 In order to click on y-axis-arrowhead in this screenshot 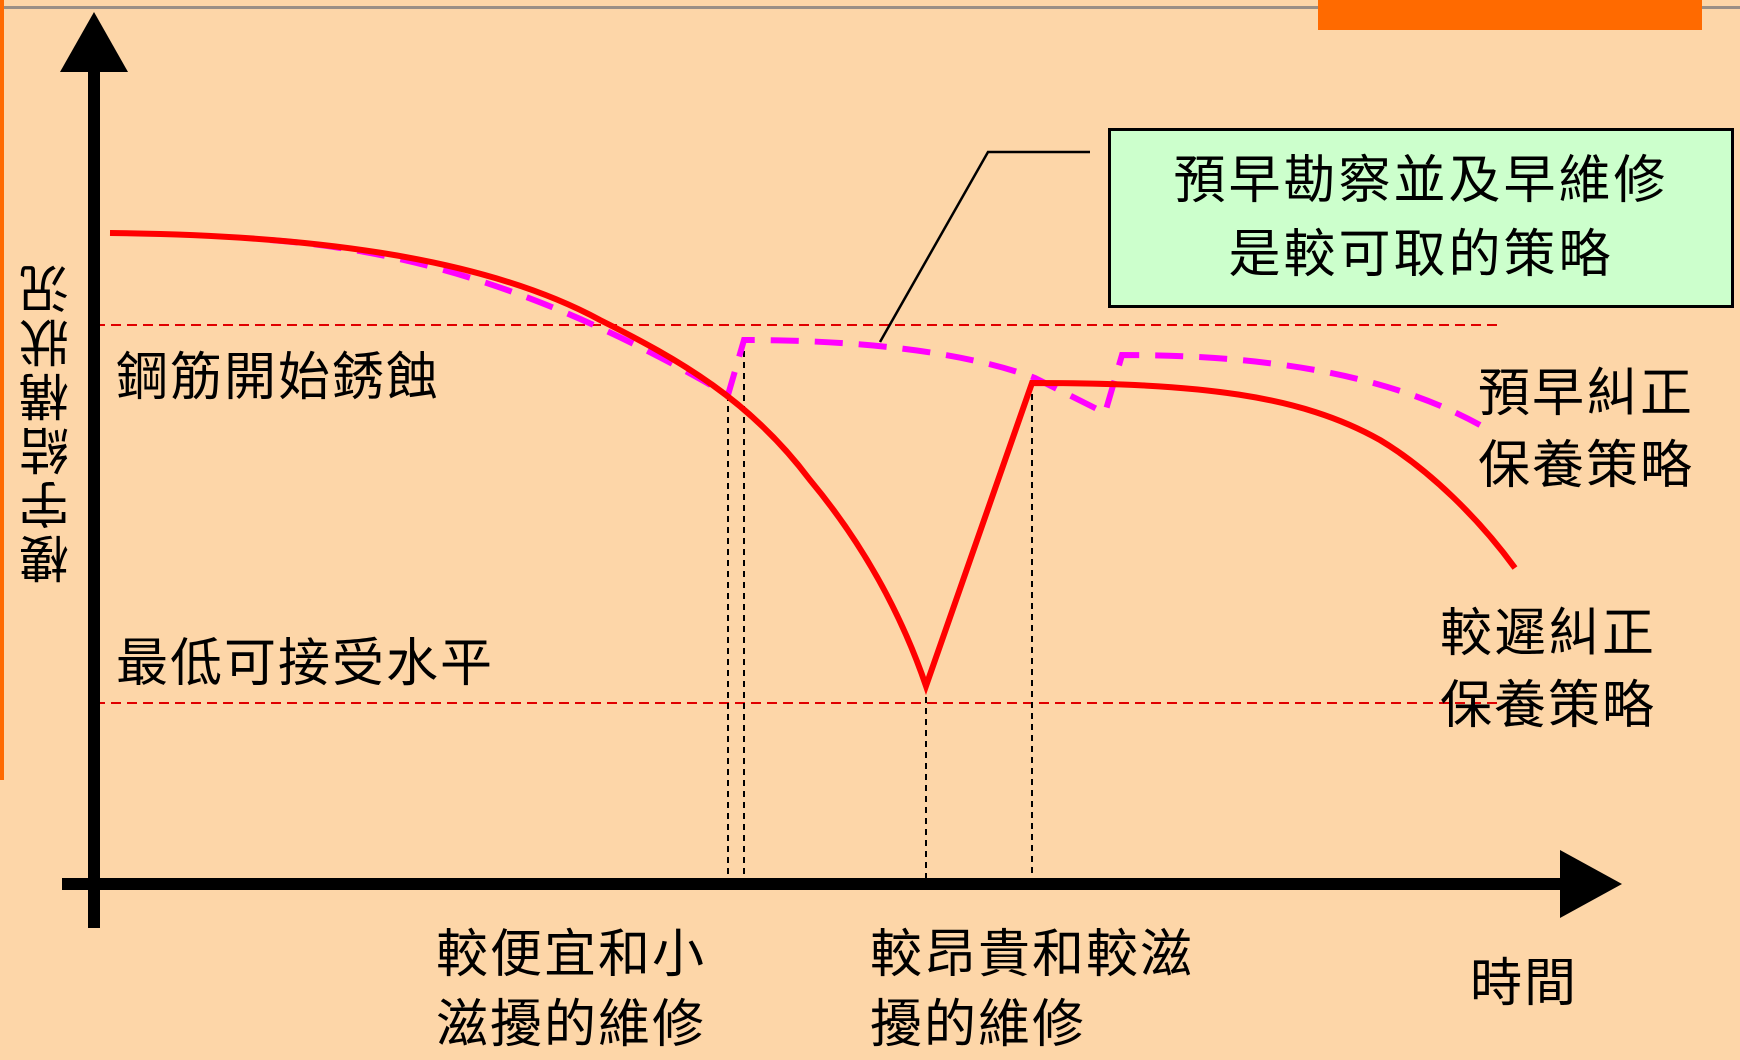, I will do `click(94, 42)`.